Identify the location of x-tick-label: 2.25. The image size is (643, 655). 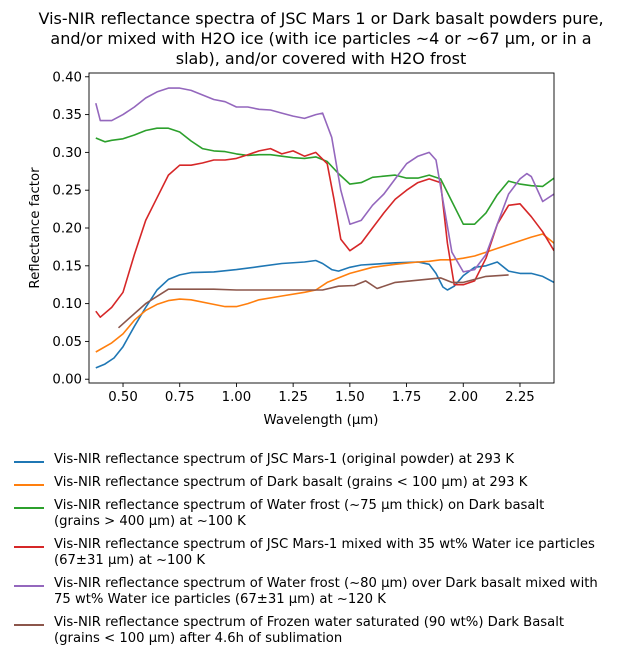
(520, 397).